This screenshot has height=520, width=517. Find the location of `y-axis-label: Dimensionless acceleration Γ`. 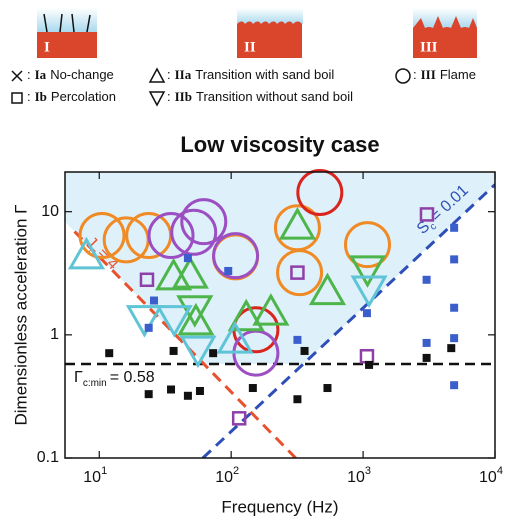

y-axis-label: Dimensionless acceleration Γ is located at coordinates (20, 314).